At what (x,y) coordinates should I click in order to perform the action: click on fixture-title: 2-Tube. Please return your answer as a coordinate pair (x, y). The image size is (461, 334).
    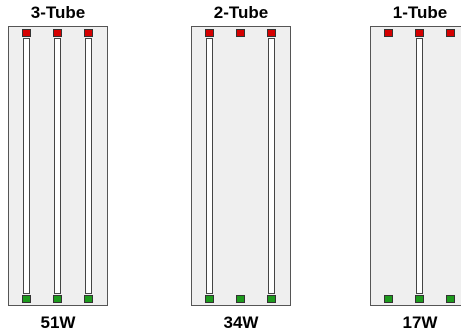
    Looking at the image, I should click on (241, 12).